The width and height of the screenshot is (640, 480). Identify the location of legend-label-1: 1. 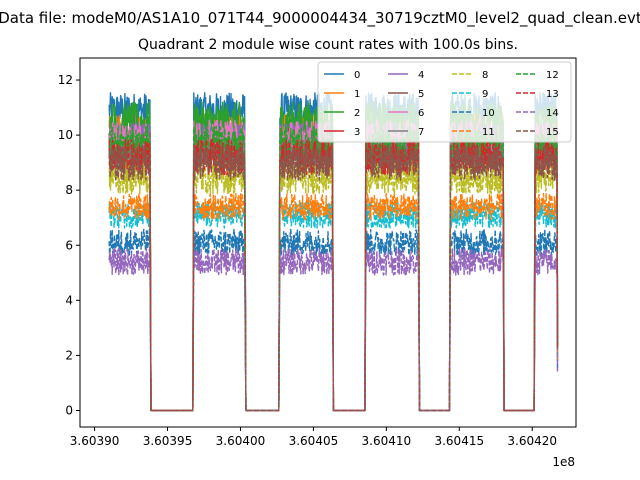
(357, 94).